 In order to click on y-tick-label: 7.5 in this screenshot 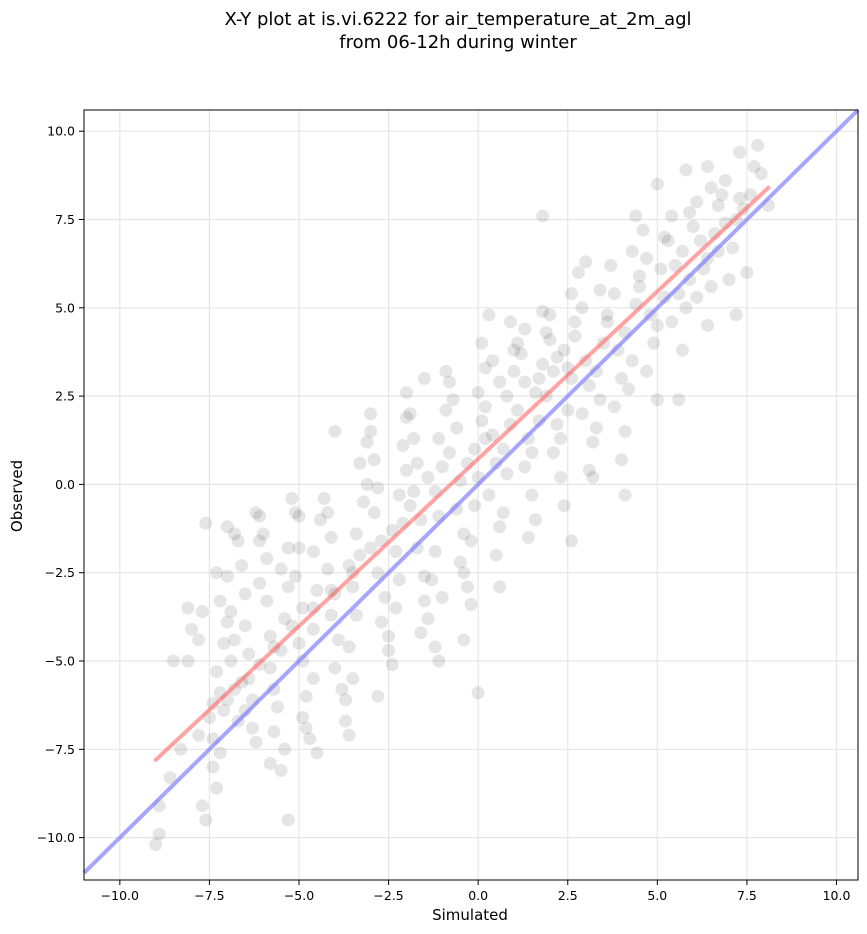, I will do `click(65, 219)`.